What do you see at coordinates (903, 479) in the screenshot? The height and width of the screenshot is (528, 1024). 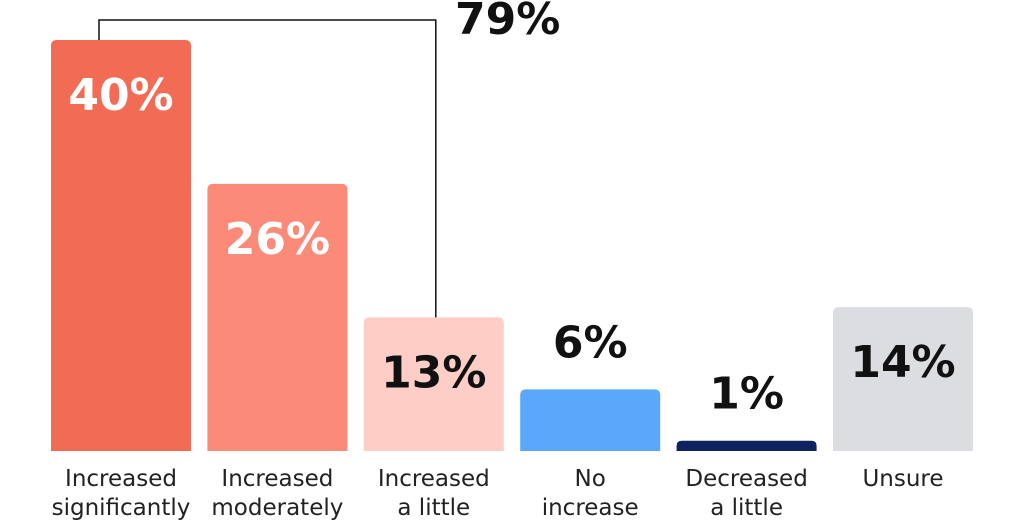 I see `category-label: Unsure` at bounding box center [903, 479].